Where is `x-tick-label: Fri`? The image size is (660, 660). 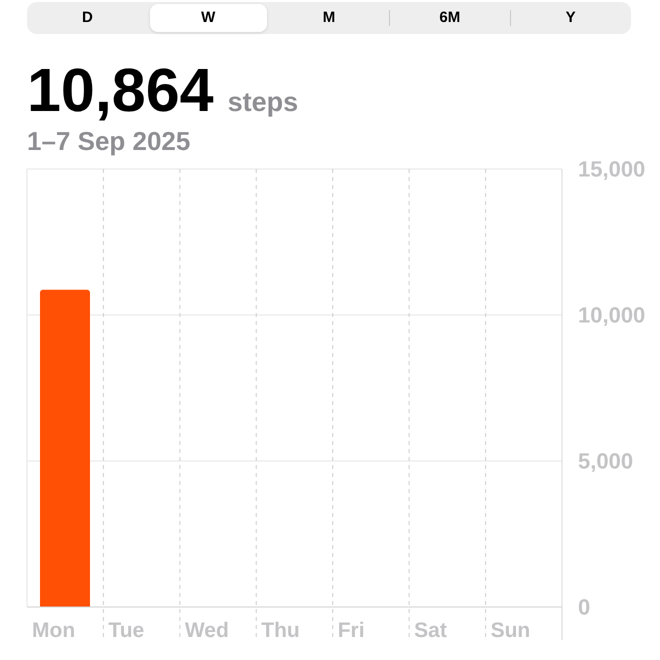
x-tick-label: Fri is located at coordinates (351, 630).